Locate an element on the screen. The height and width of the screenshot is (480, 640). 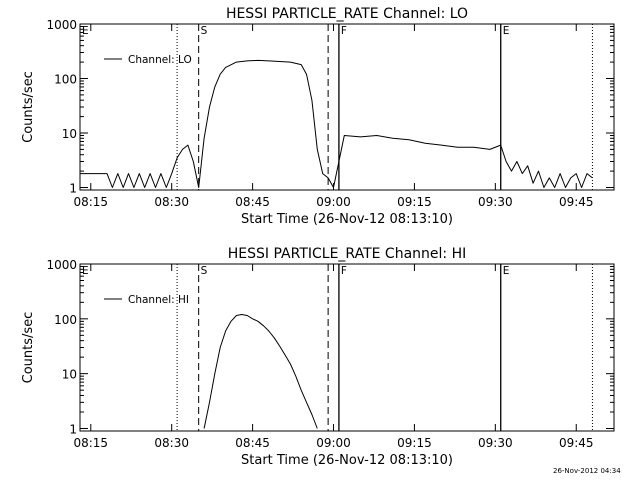
panel2-x-axis-label: Start Time (26-Nov-12 08:13:10) is located at coordinates (347, 460).